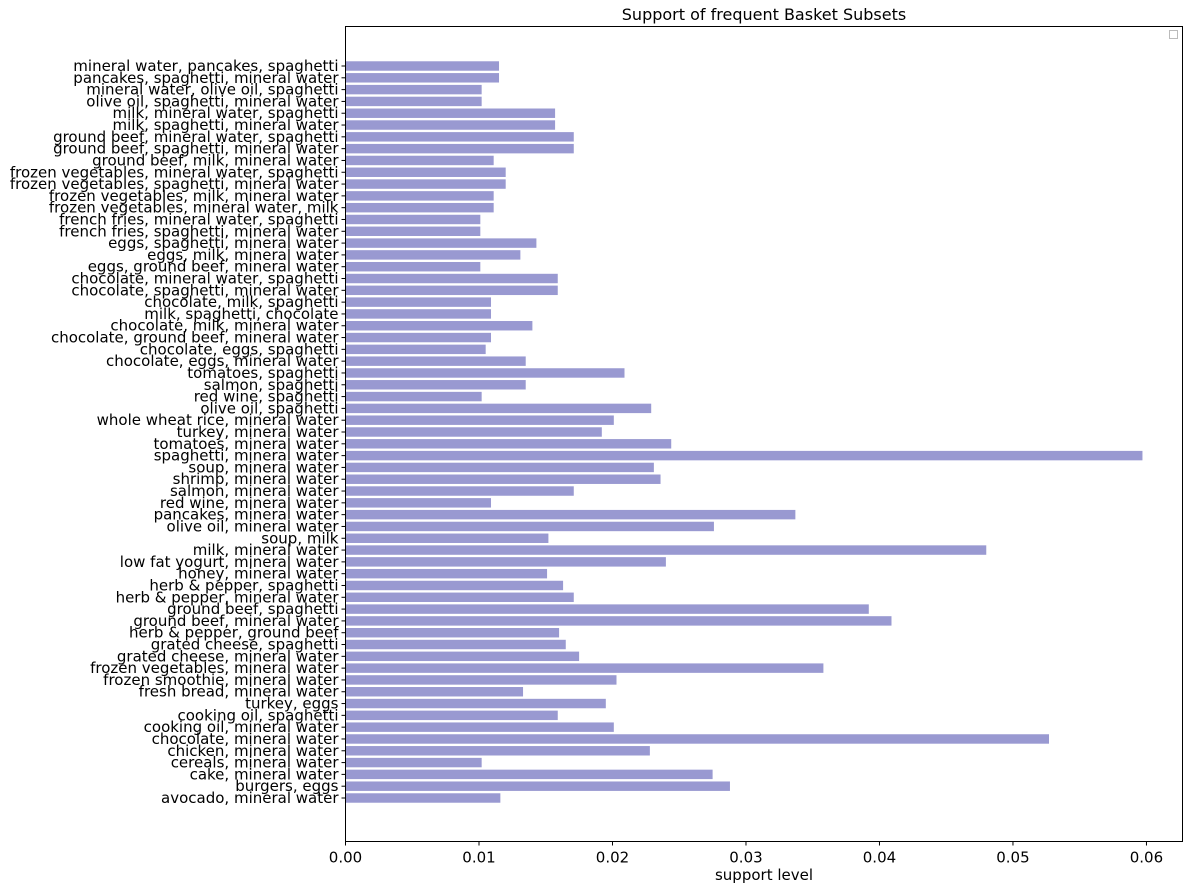 The width and height of the screenshot is (1192, 888). What do you see at coordinates (222, 361) in the screenshot?
I see `category-label-37: chocolate, eggs, mineral water` at bounding box center [222, 361].